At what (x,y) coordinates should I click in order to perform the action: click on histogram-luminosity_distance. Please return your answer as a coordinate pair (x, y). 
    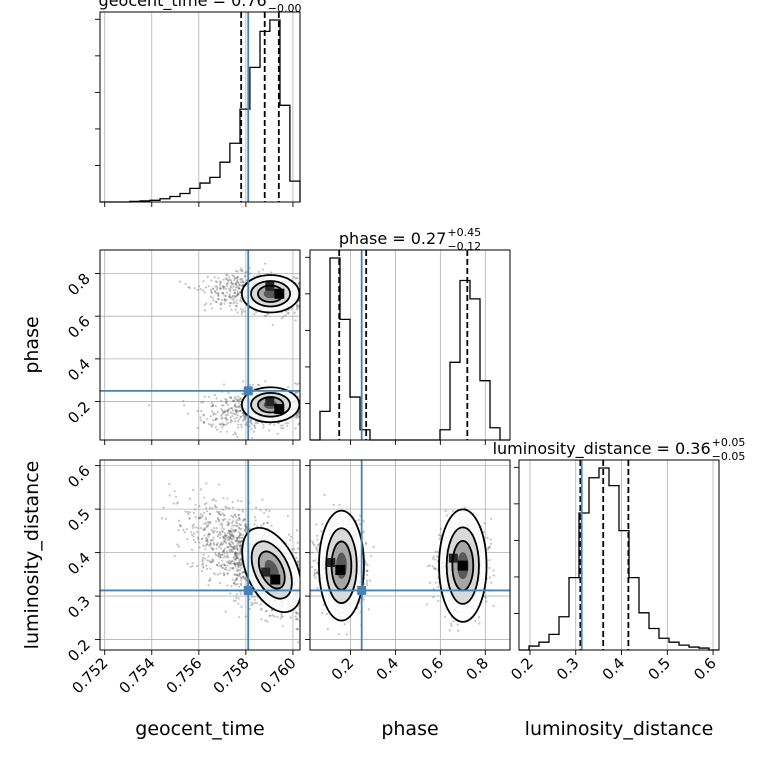
    Looking at the image, I should click on (619, 559).